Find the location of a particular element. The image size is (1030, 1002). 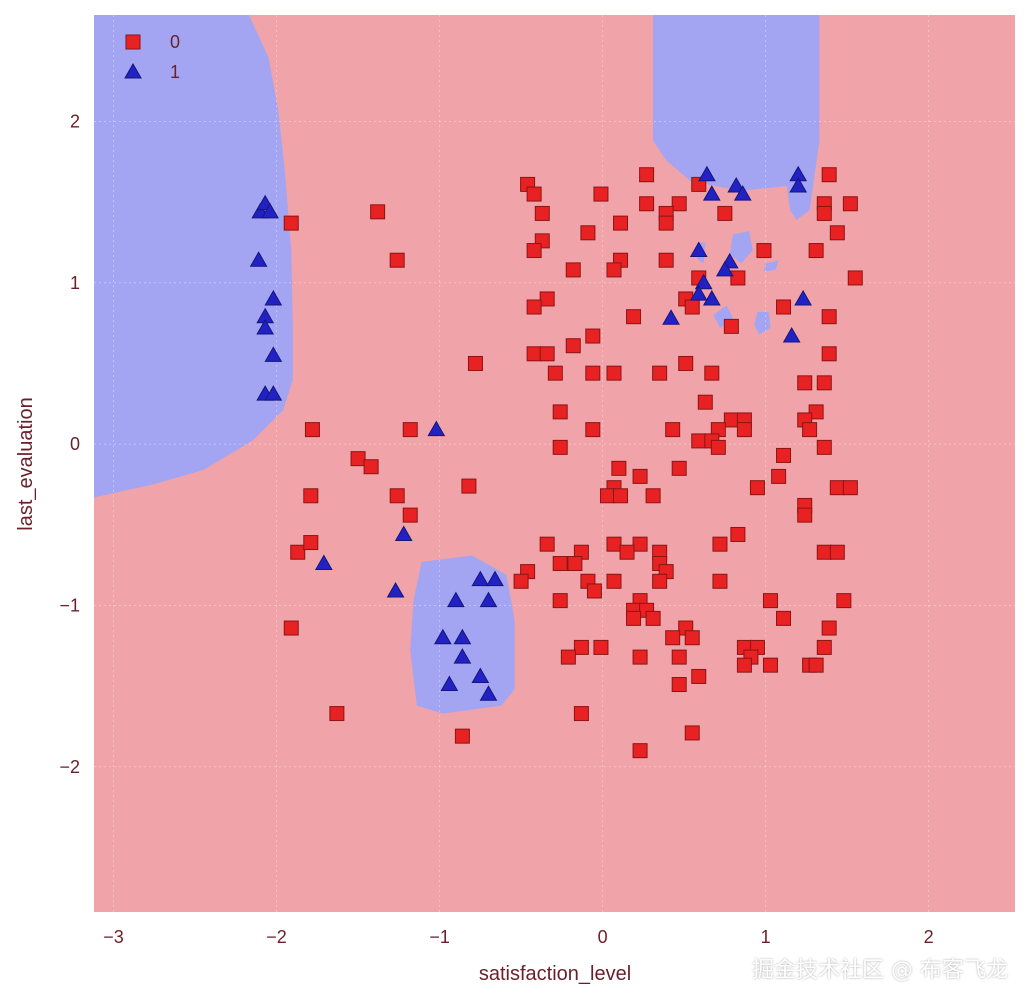

y-tick-label: −2 is located at coordinates (69, 767).